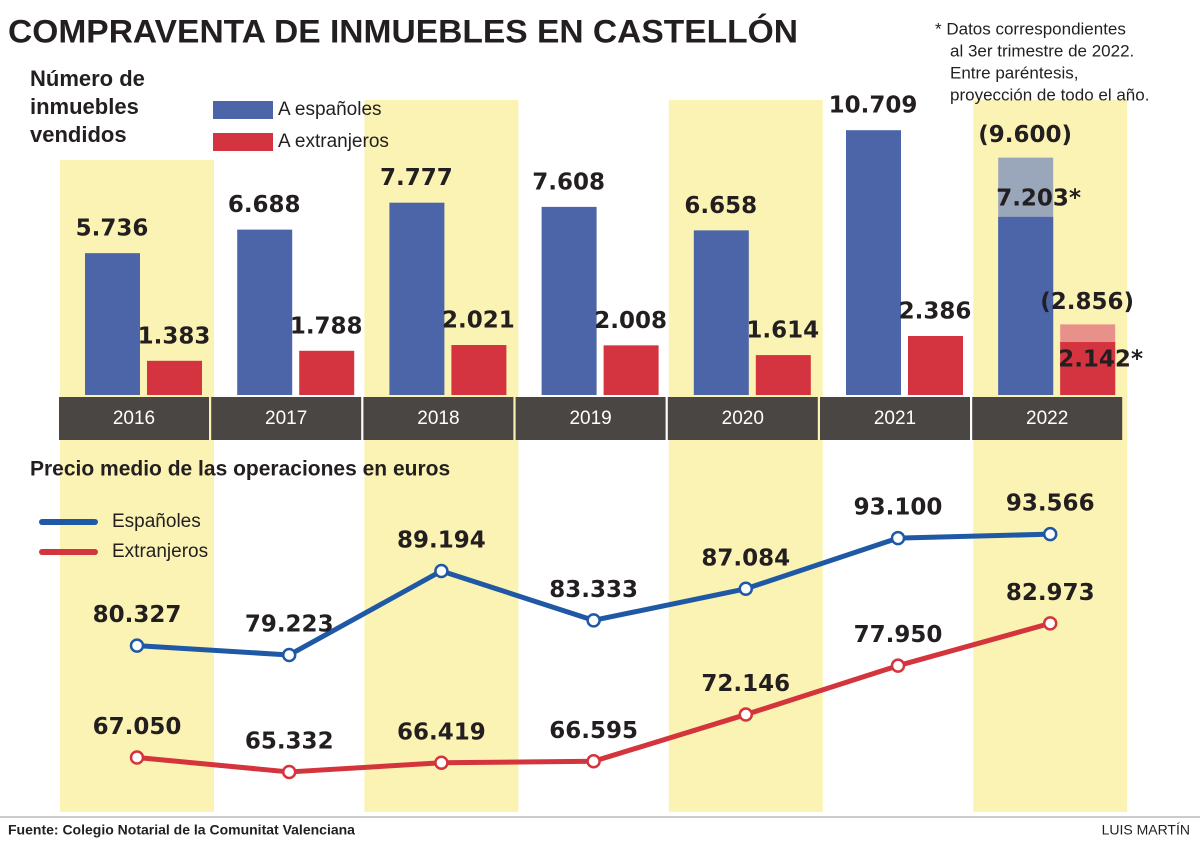 Image resolution: width=1200 pixels, height=858 pixels. Describe the element at coordinates (112, 229) in the screenshot. I see `value-label: 5.736` at that location.